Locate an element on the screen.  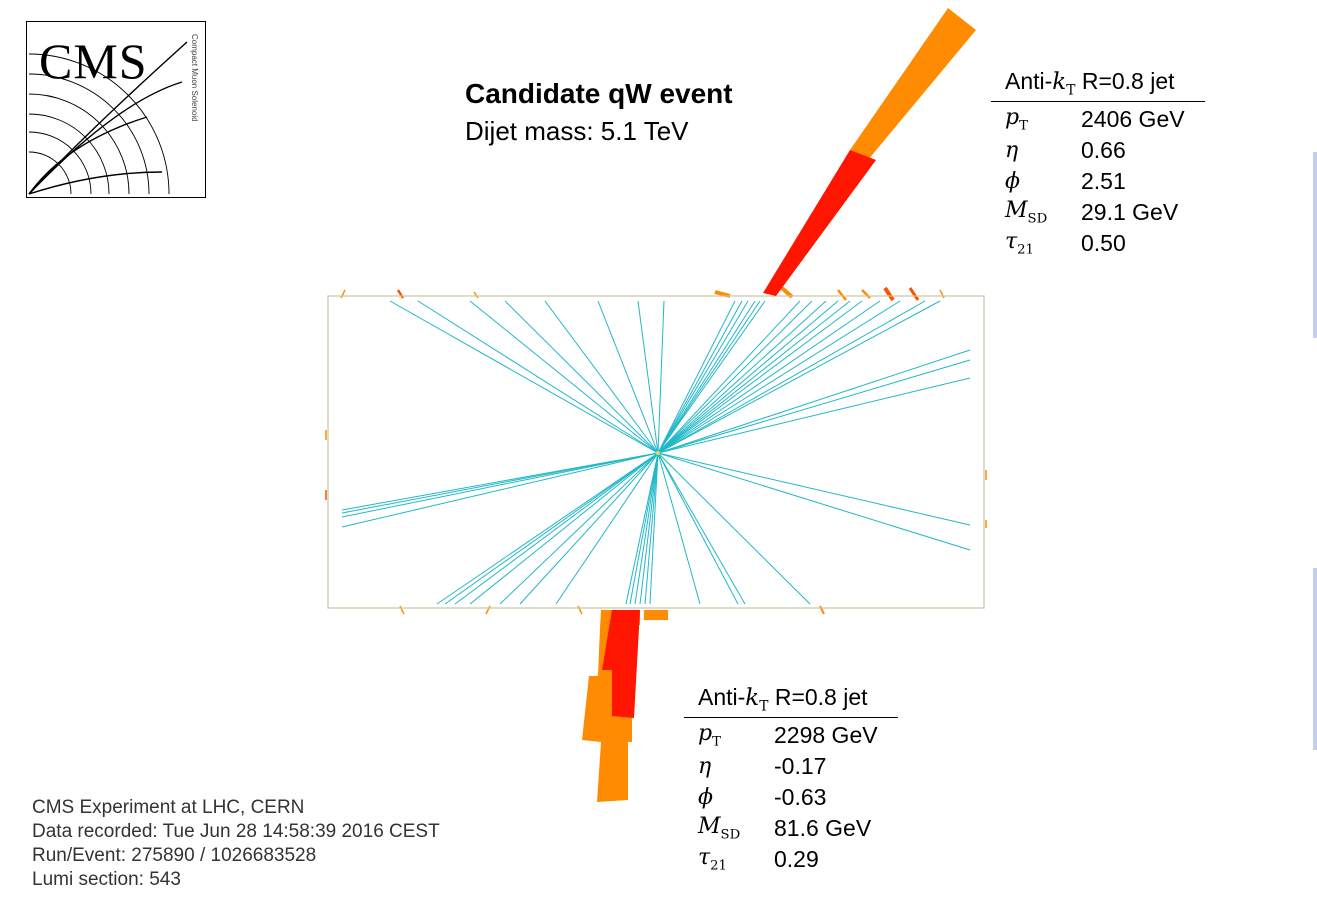
jet-lower-core is located at coordinates (621, 664).